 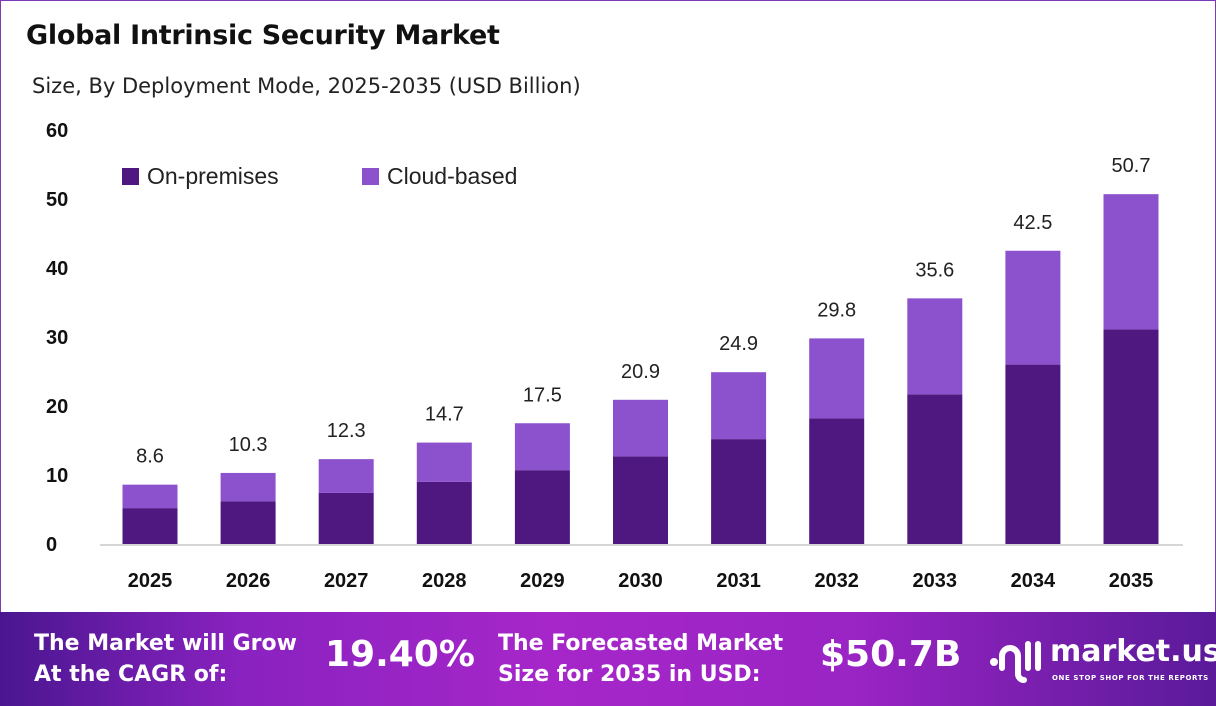 What do you see at coordinates (935, 346) in the screenshot?
I see `bar-cloud-based-2033` at bounding box center [935, 346].